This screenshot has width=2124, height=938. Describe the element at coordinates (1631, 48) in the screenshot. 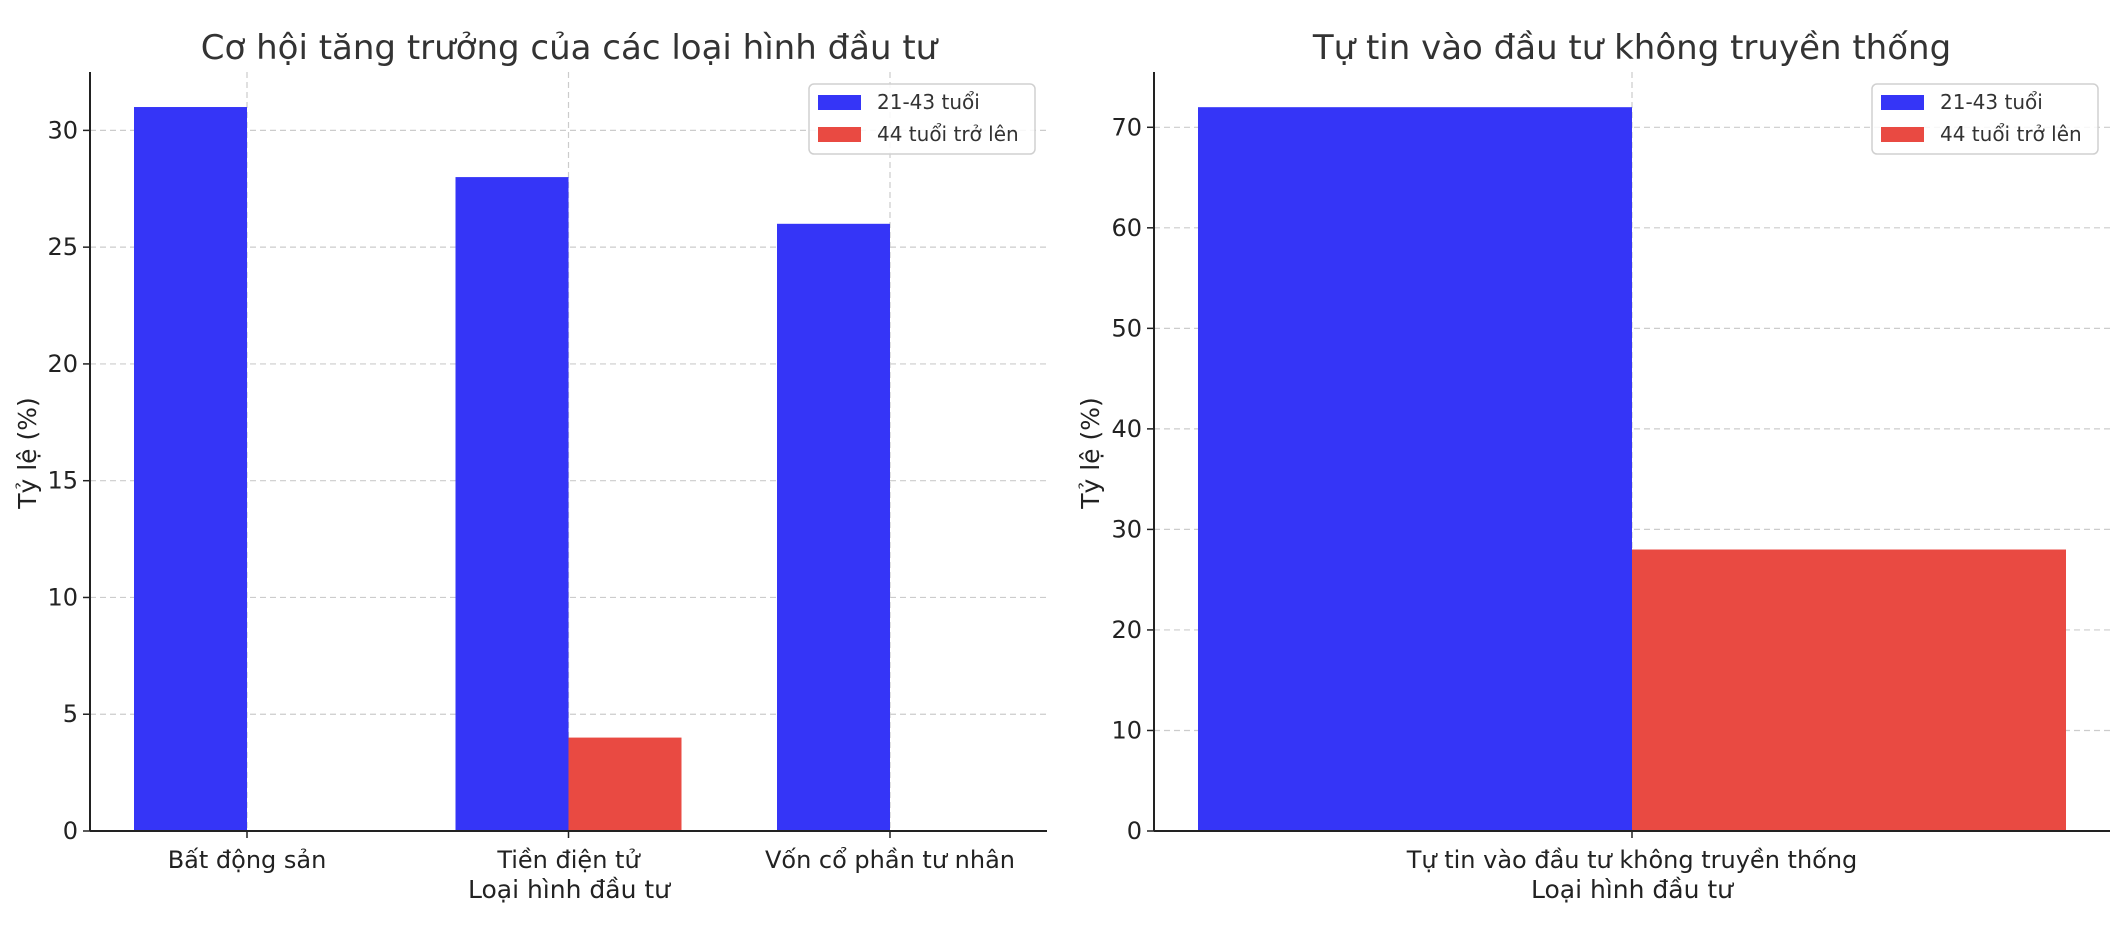

I see `chart-title: Tự tin vào đầu tư không truyền thống` at that location.